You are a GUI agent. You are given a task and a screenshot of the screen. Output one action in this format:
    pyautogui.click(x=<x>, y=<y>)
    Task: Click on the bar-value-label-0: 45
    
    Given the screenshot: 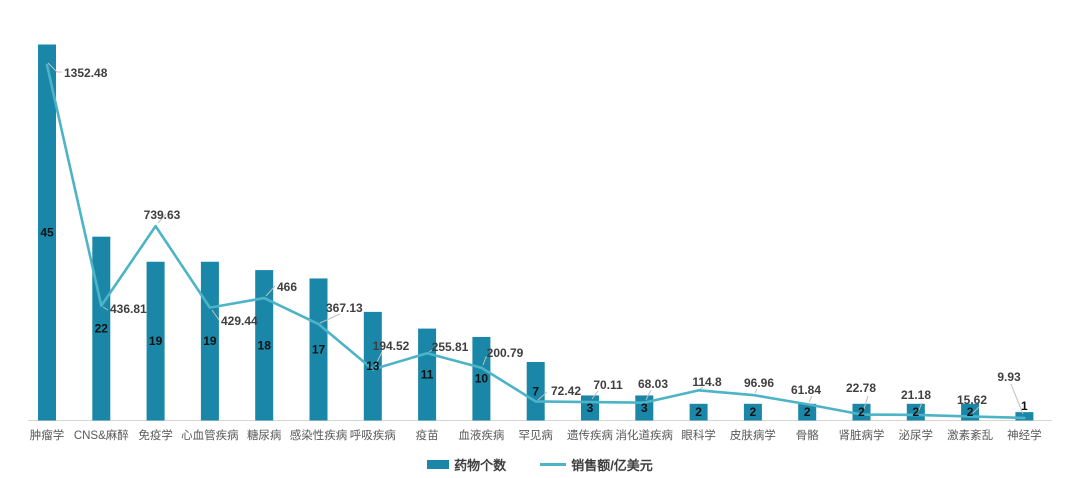 What is the action you would take?
    pyautogui.click(x=47, y=233)
    